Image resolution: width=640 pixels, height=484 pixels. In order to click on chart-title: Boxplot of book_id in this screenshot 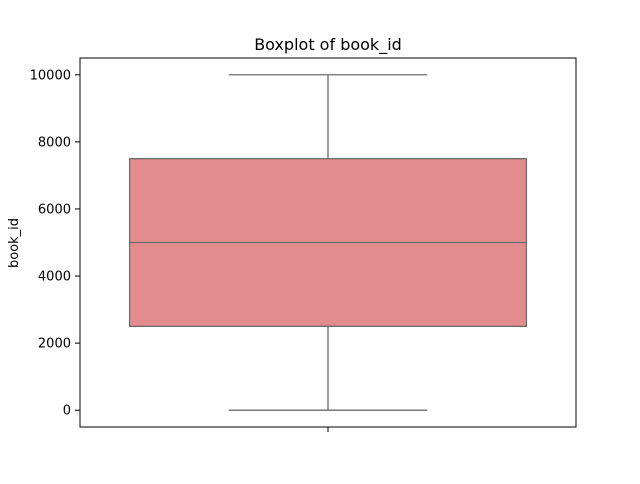, I will do `click(328, 45)`.